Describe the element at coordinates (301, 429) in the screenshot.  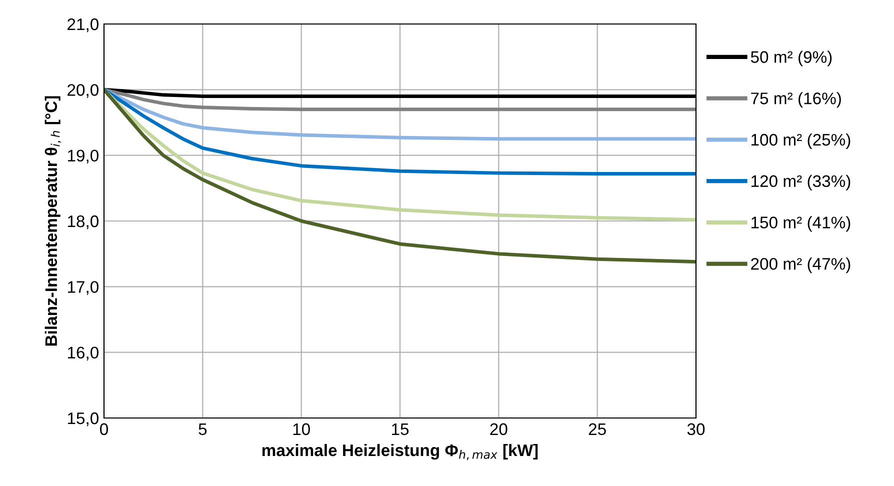
I see `x-tick-label: 10` at that location.